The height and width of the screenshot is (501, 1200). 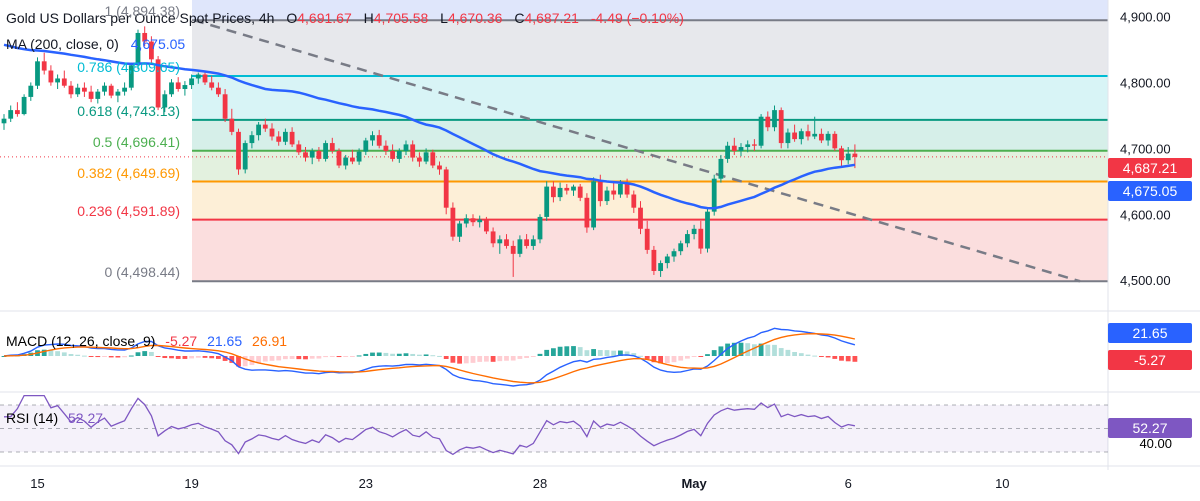 What do you see at coordinates (128, 67) in the screenshot?
I see `fib-label-0786: 0.786 (4,809.65)` at bounding box center [128, 67].